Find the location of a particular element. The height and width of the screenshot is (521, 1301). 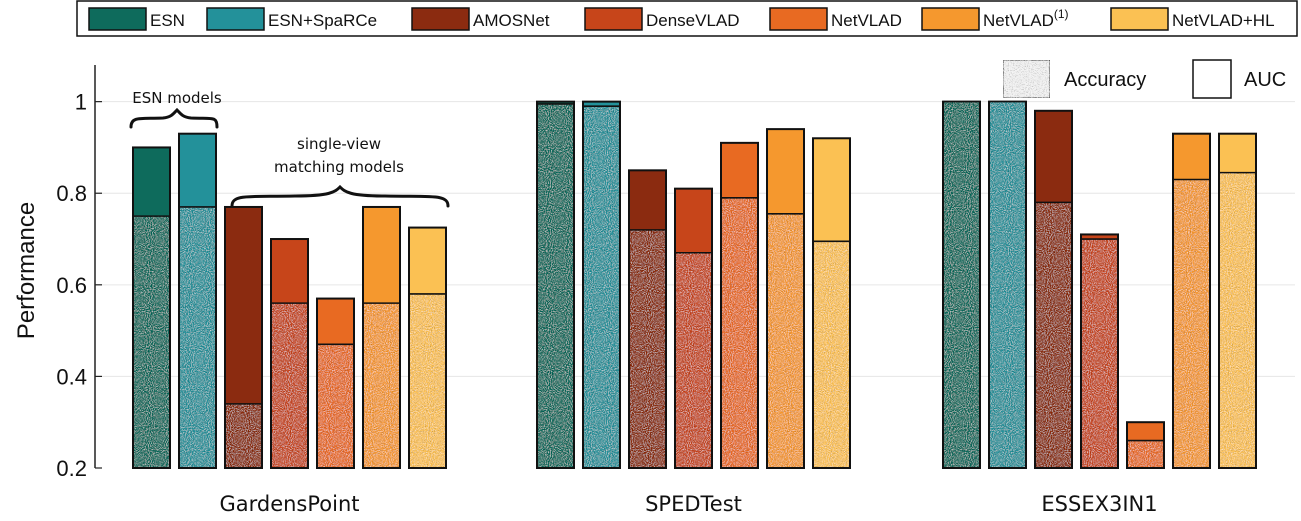

legend-label-base: NetVLAD is located at coordinates (1018, 20).